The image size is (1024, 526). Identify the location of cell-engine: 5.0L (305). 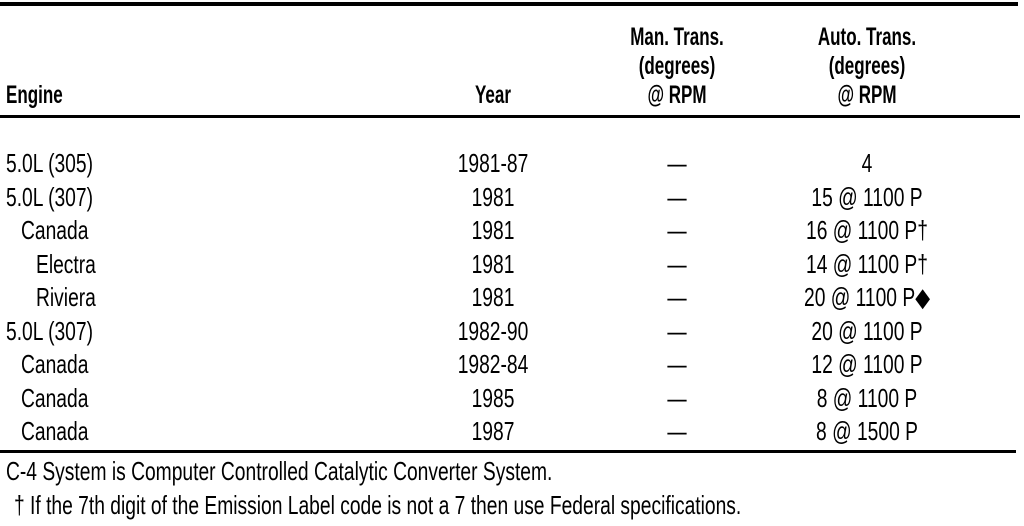
(49, 163).